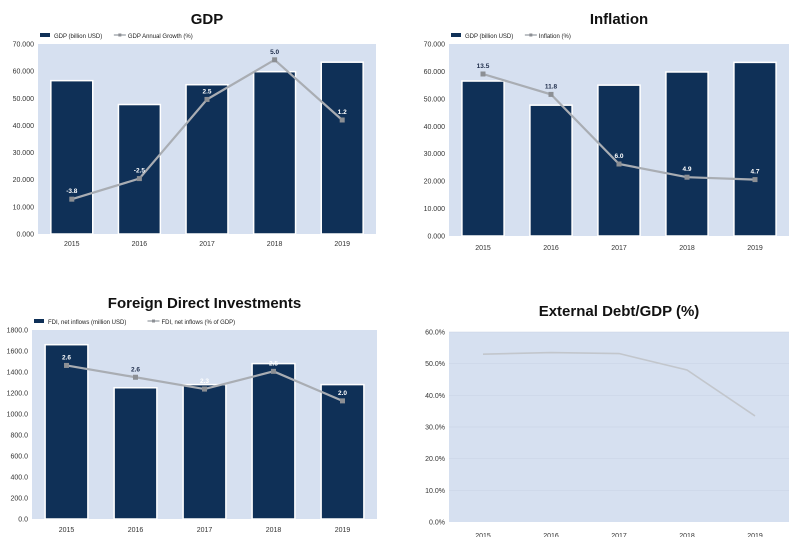 The height and width of the screenshot is (537, 791). What do you see at coordinates (619, 311) in the screenshot?
I see `chart-title: External Debt/GDP (%)` at bounding box center [619, 311].